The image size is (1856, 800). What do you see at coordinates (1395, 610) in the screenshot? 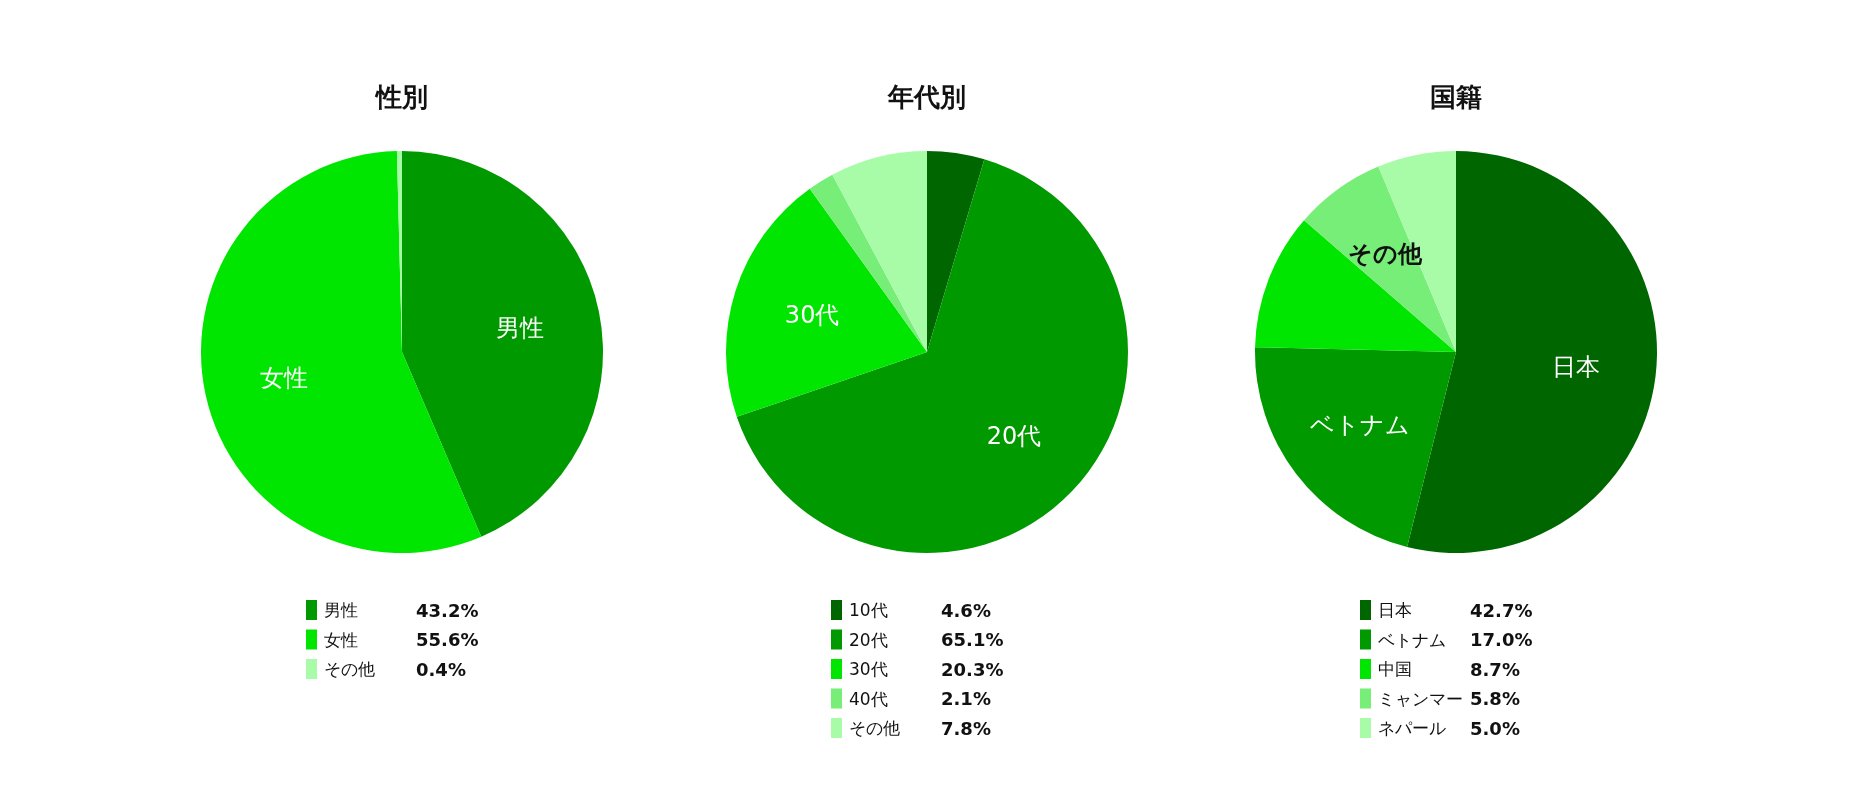
I see `legend-label: 日本` at bounding box center [1395, 610].